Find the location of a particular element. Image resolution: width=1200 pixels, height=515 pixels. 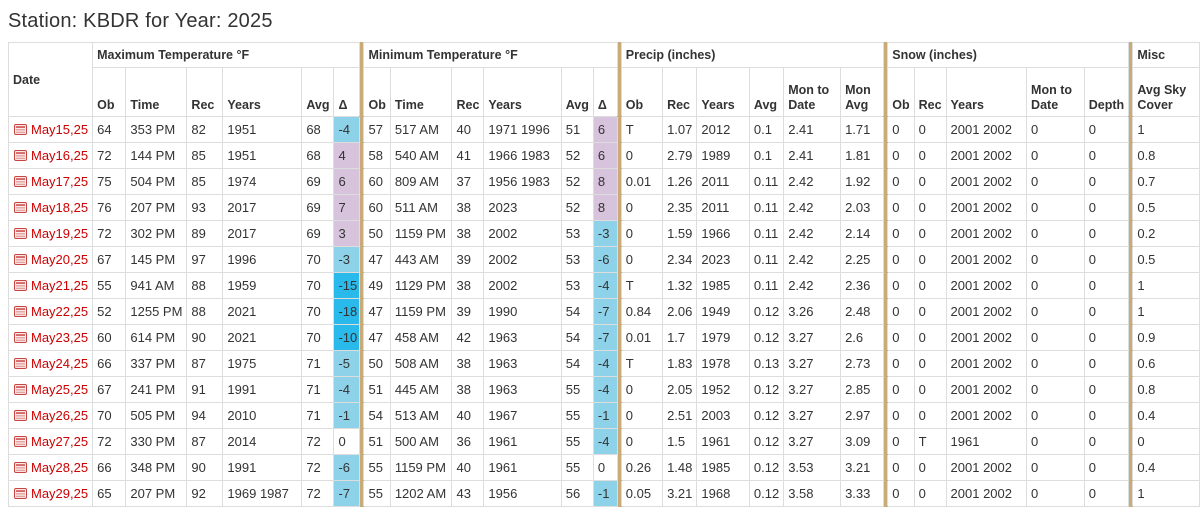

min-avg-cell: 51 is located at coordinates (577, 129).